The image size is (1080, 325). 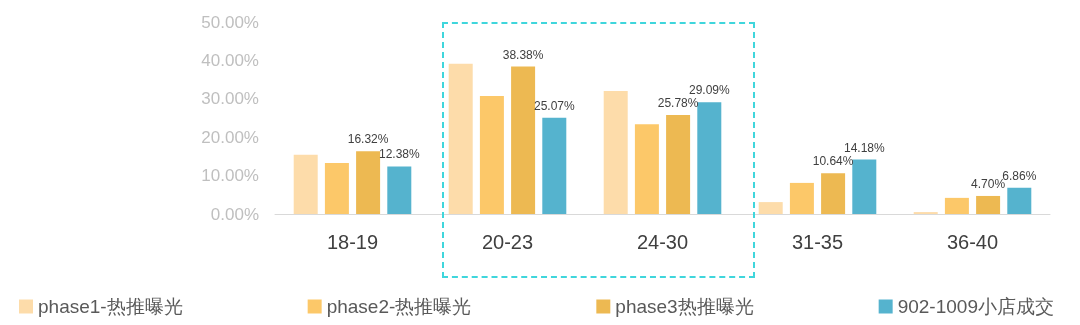 I want to click on legend-label: phase1-热推曝光, so click(x=110, y=306).